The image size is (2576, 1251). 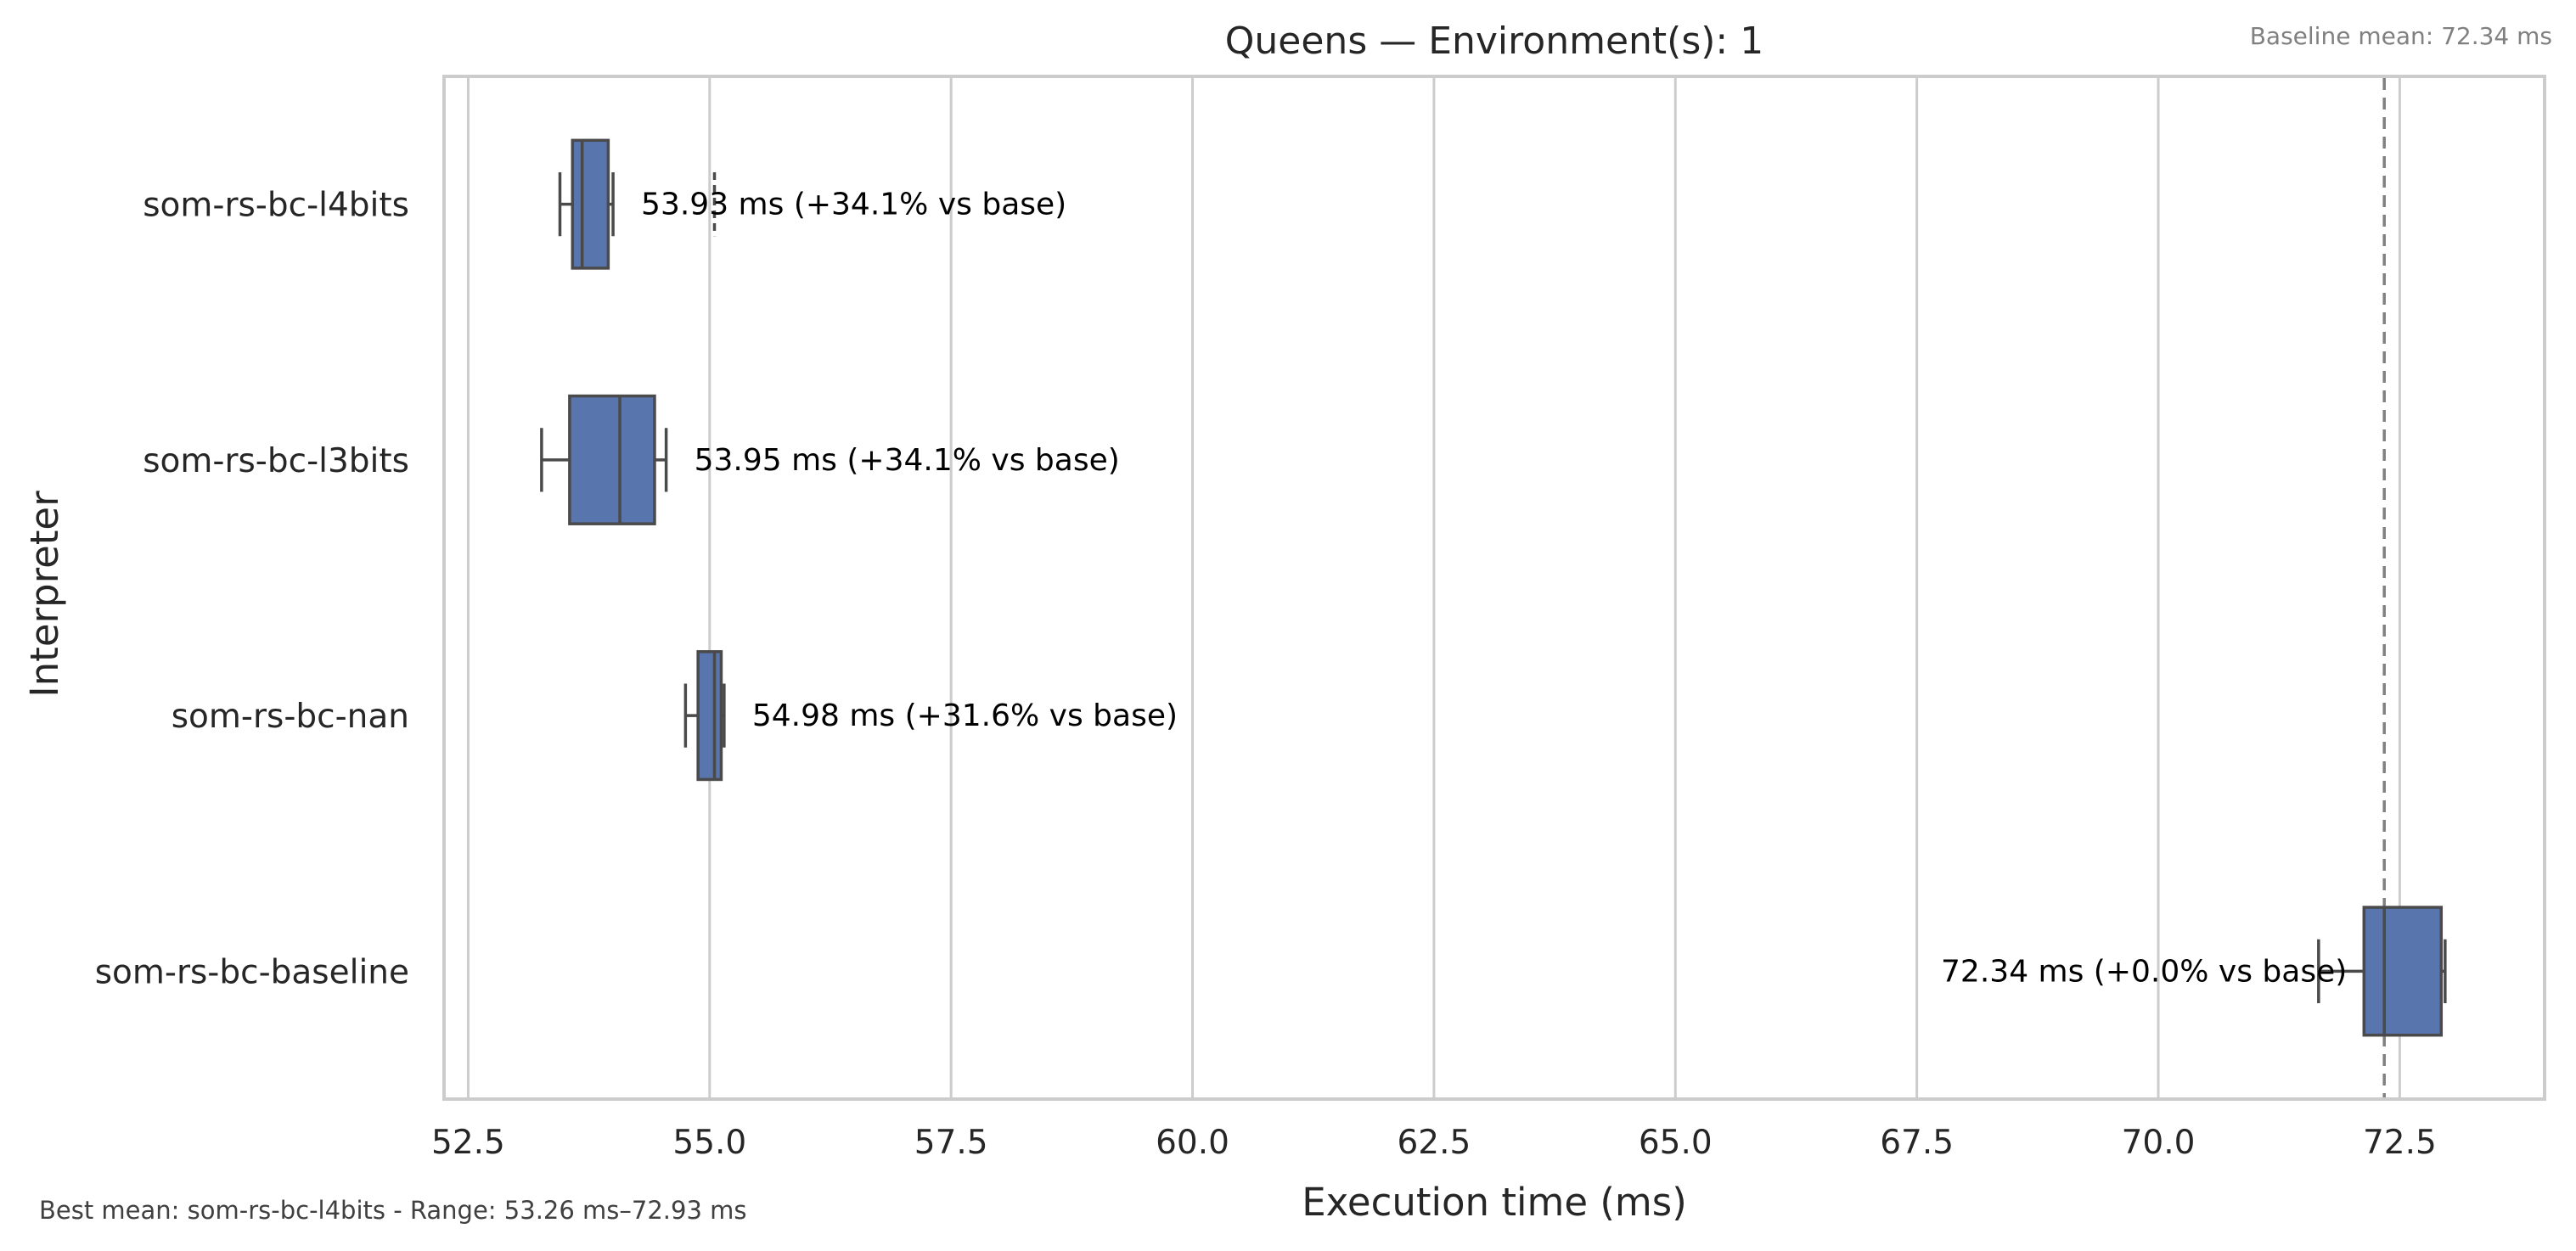 What do you see at coordinates (276, 461) in the screenshot?
I see `y-tick-label: som-rs-bc-l3bits` at bounding box center [276, 461].